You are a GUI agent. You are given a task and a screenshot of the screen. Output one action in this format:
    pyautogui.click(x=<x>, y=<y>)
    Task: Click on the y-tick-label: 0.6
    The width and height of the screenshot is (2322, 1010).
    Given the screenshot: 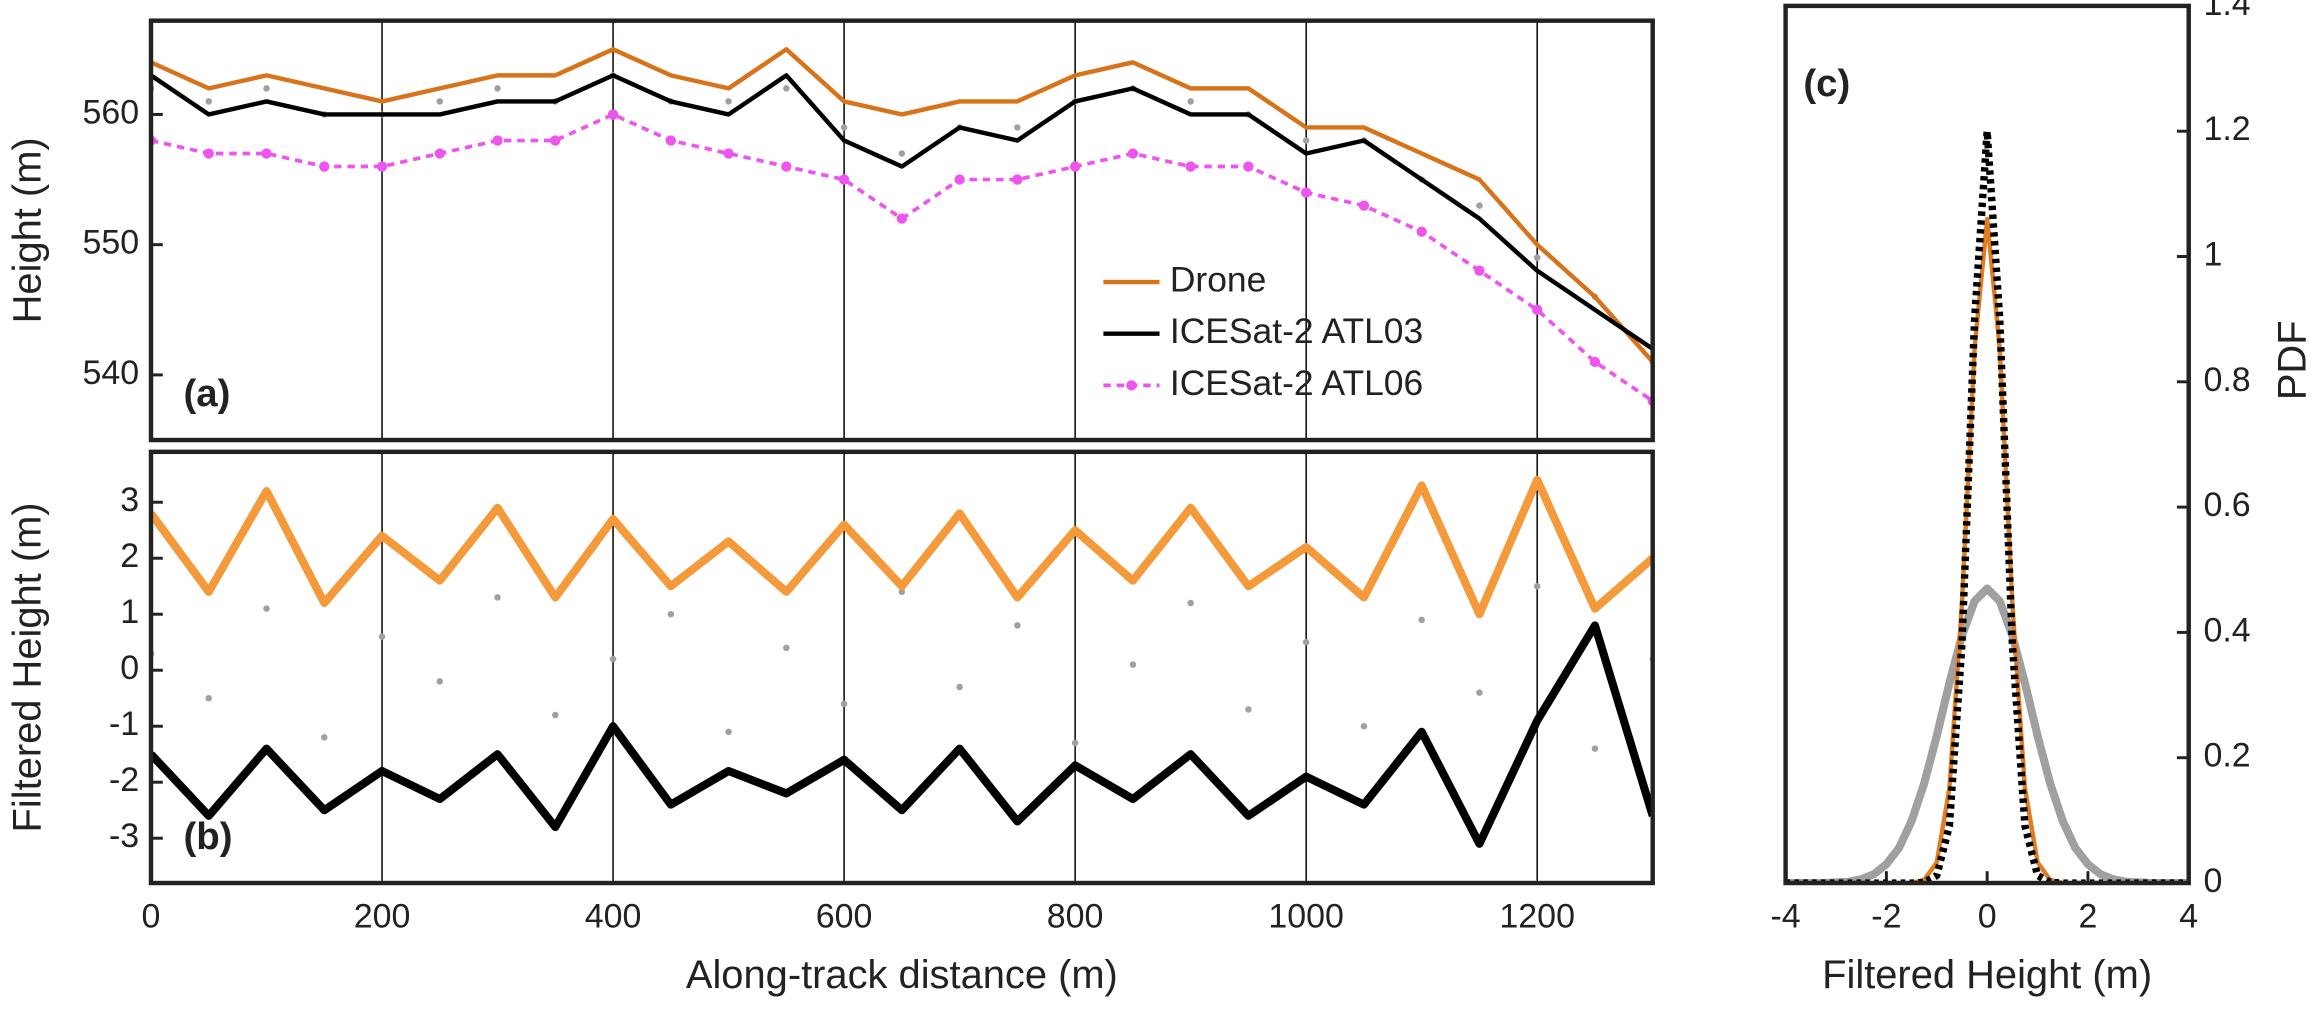 What is the action you would take?
    pyautogui.click(x=2226, y=505)
    